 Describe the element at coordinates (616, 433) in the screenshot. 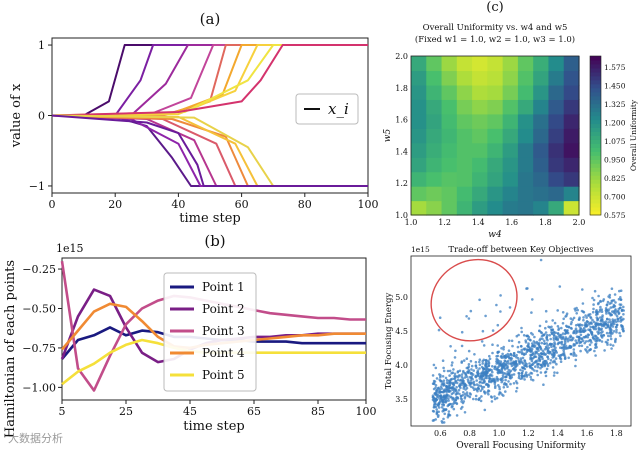

I see `x-tick-label-d: 1.8` at that location.